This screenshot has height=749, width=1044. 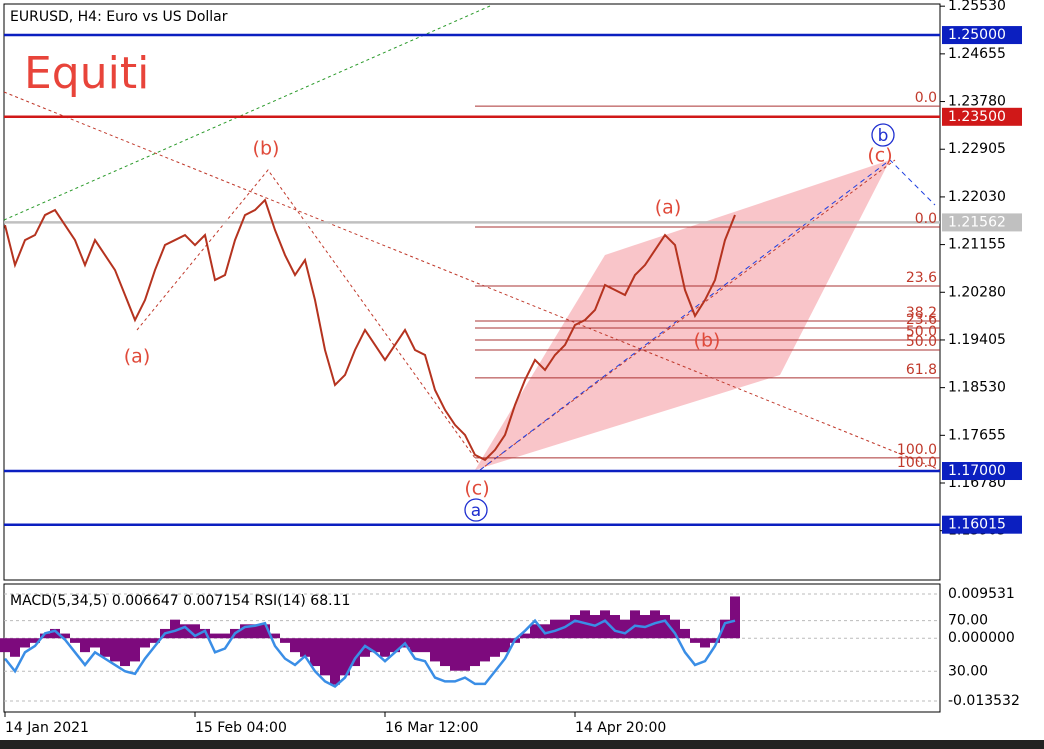 What do you see at coordinates (977, 340) in the screenshot?
I see `y-tick-label: 1.19405` at bounding box center [977, 340].